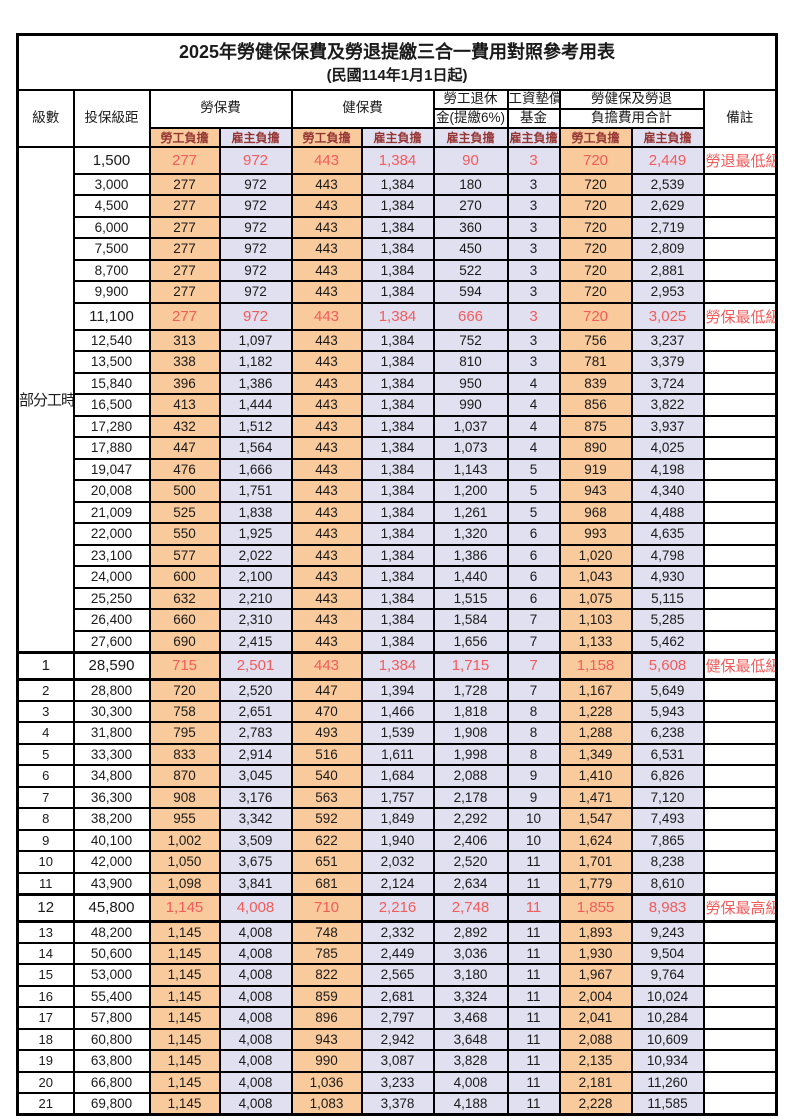 The height and width of the screenshot is (1120, 791). I want to click on value-cell: 715, so click(184, 665).